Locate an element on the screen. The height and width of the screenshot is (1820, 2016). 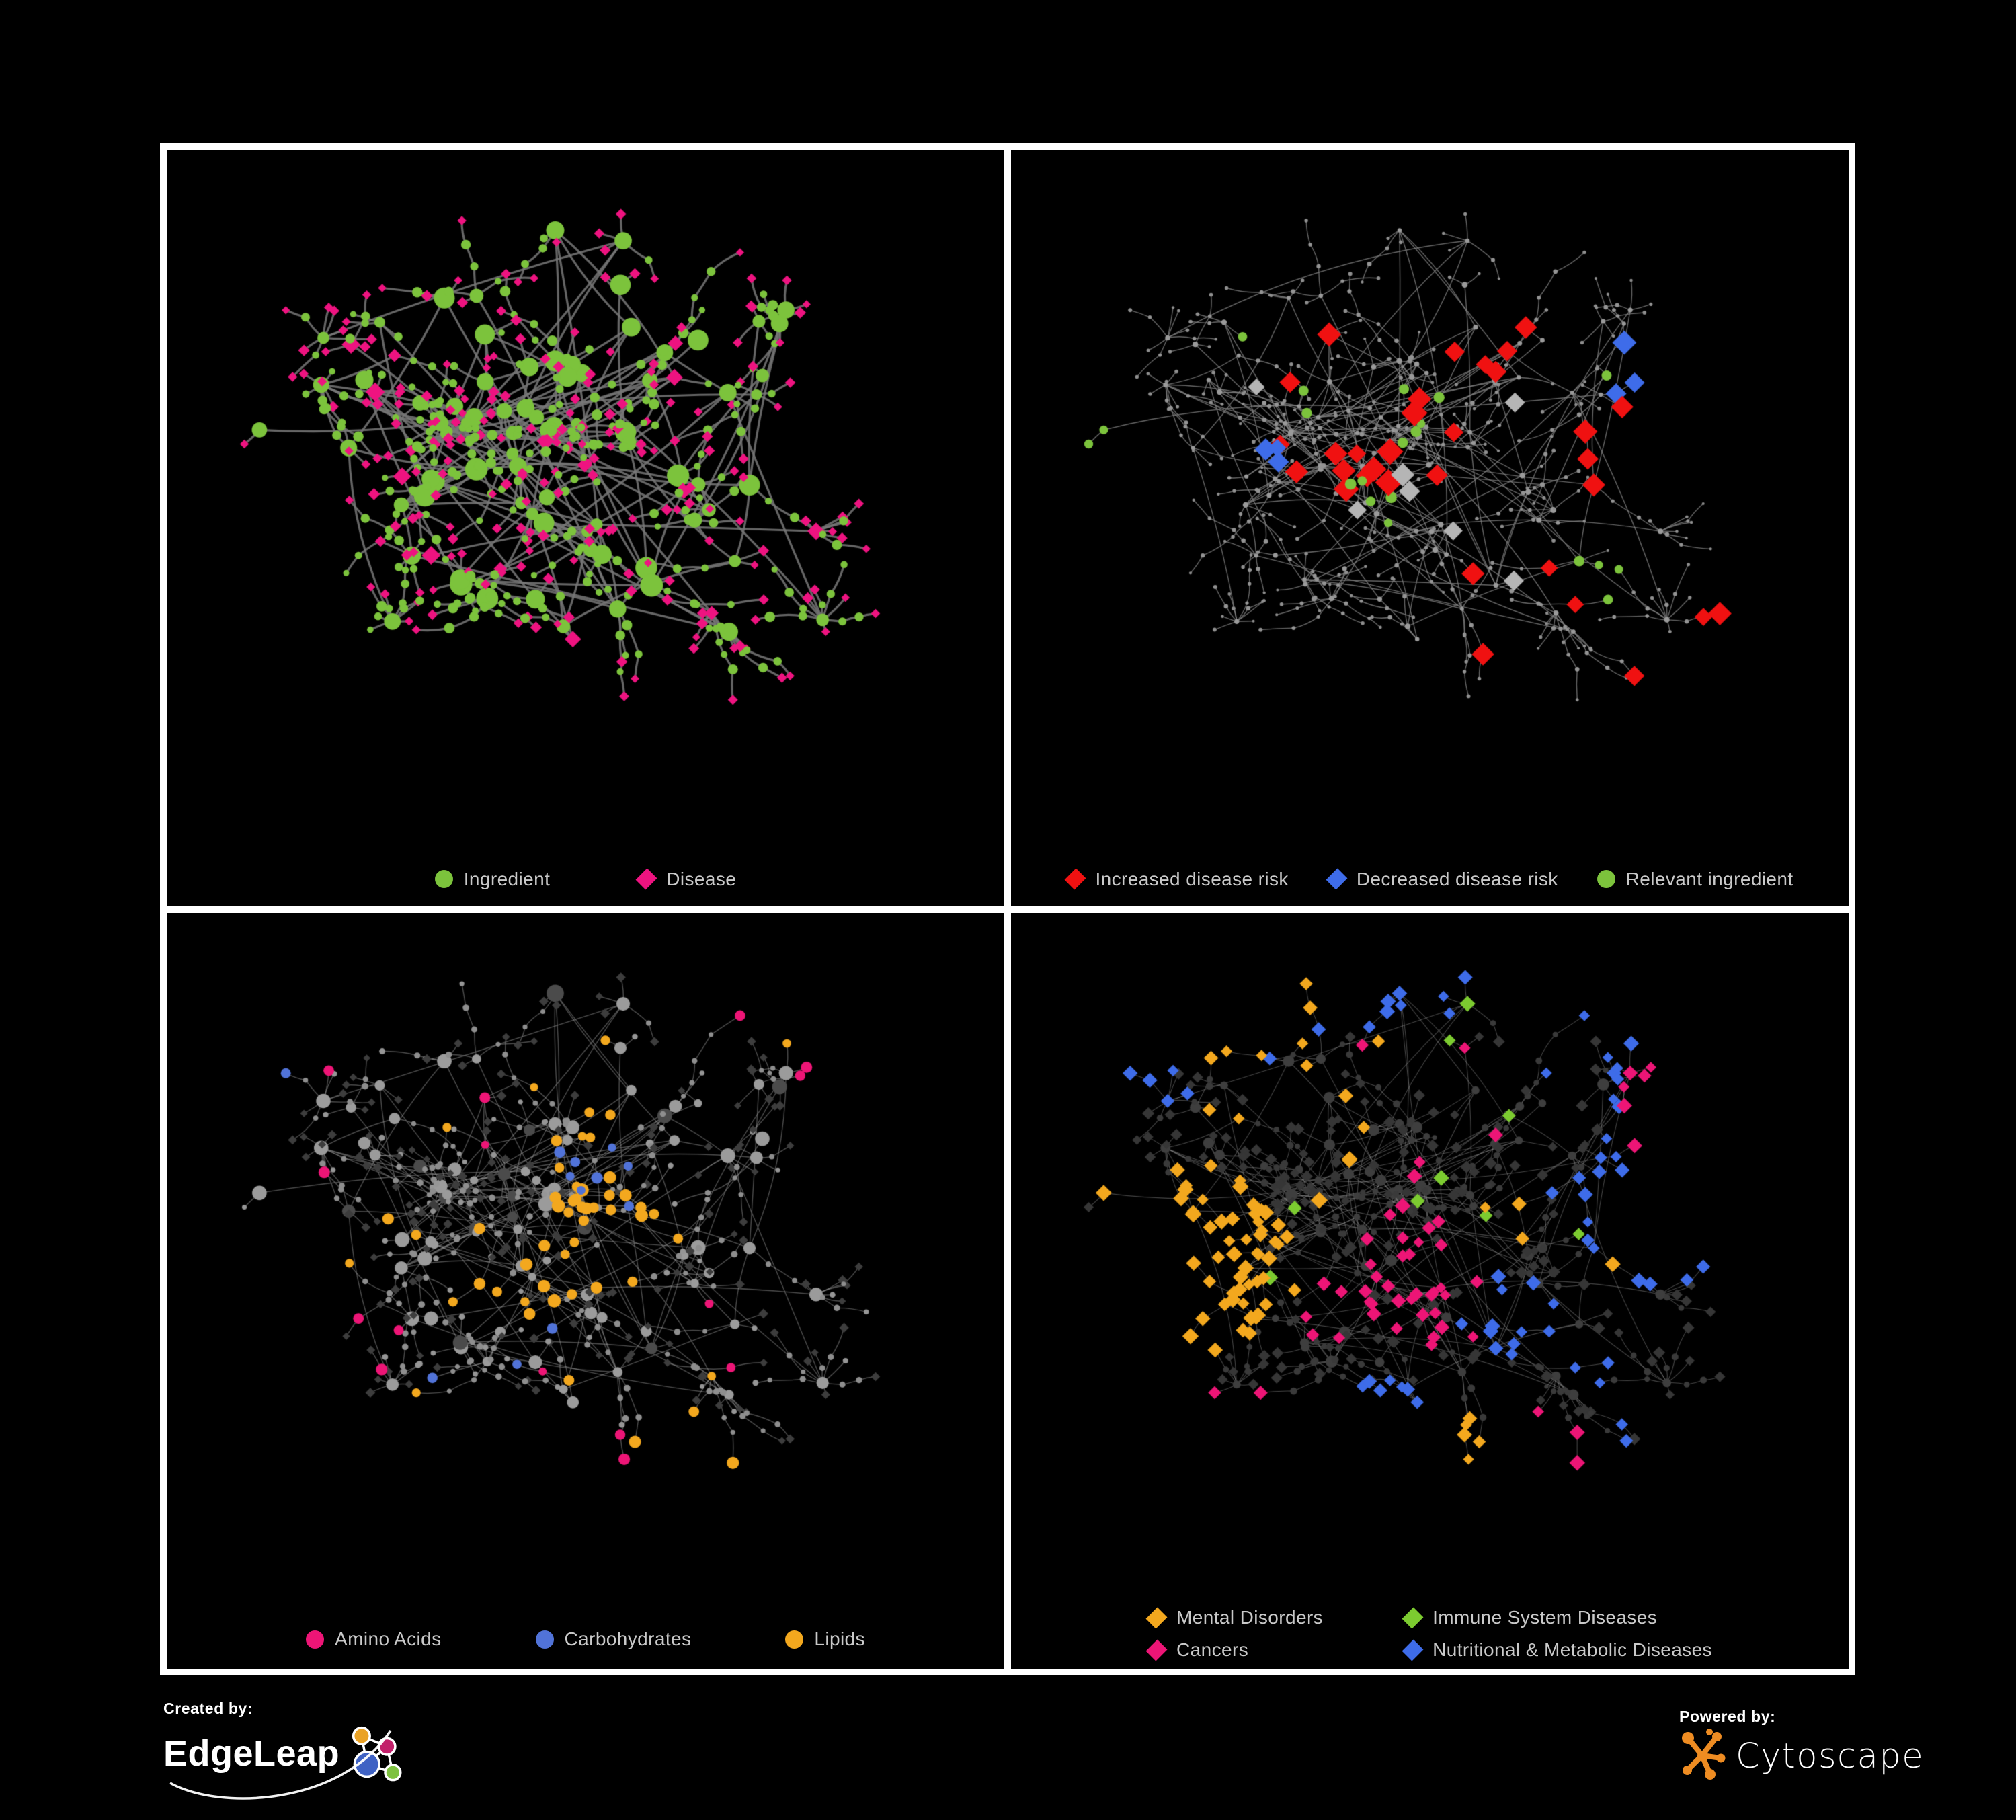
legend-label: Disease is located at coordinates (701, 878).